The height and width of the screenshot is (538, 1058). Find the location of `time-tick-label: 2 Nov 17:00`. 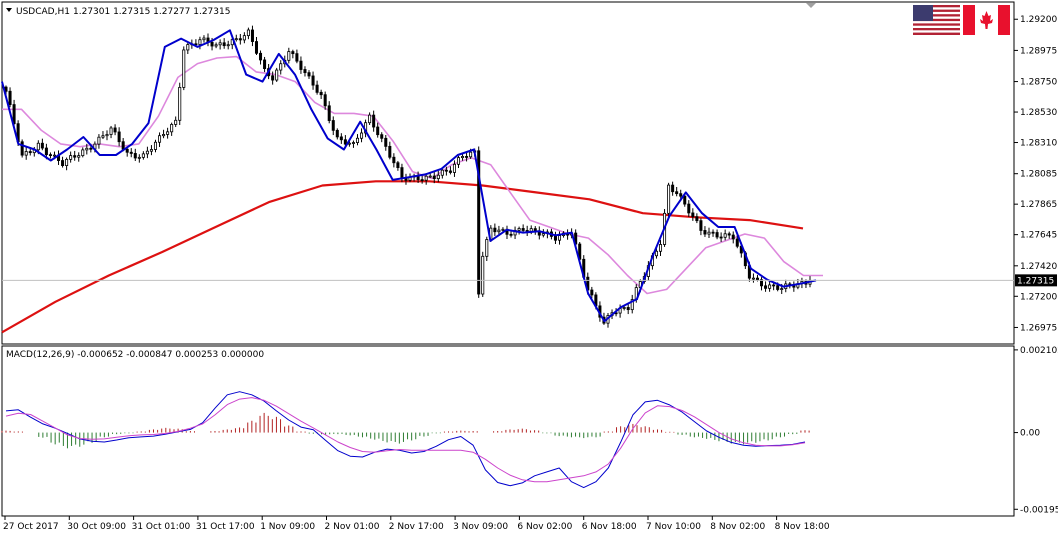

time-tick-label: 2 Nov 17:00 is located at coordinates (416, 527).